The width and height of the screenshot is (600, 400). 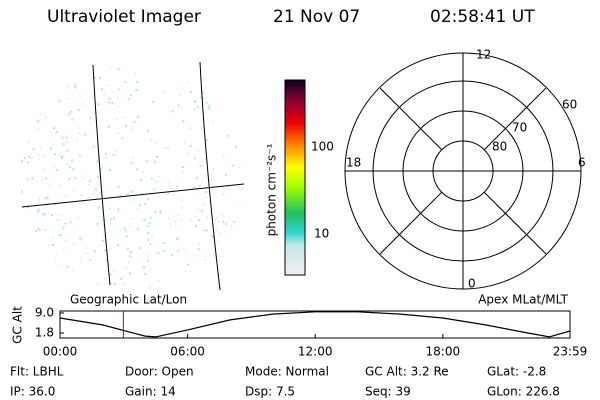 I want to click on time: 02:58:41 UT, so click(x=482, y=17).